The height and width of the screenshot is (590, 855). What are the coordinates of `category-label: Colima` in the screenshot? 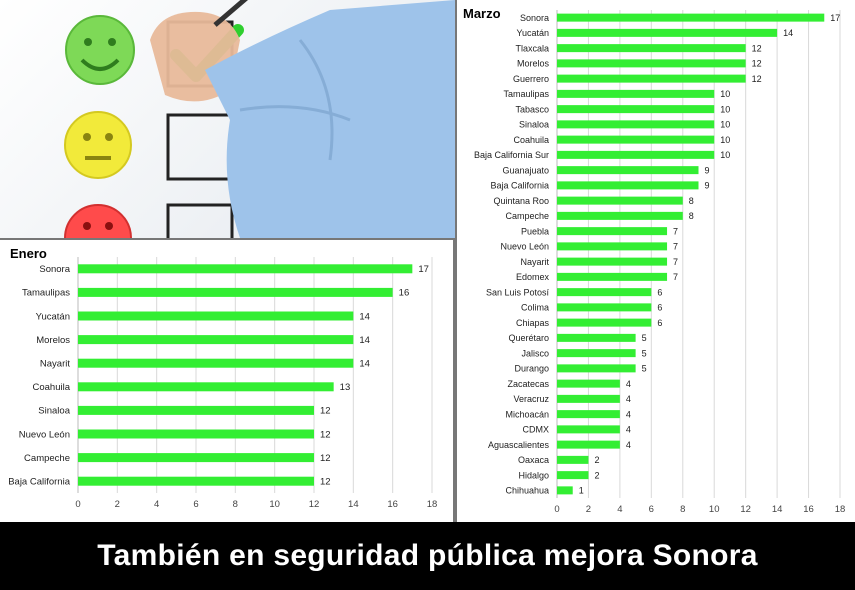 It's located at (535, 308).